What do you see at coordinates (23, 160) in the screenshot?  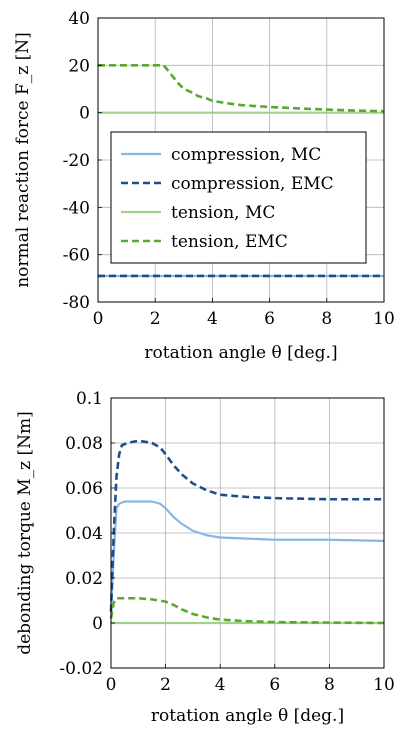 I see `y-axis-label: normal reaction force F_z [N]` at bounding box center [23, 160].